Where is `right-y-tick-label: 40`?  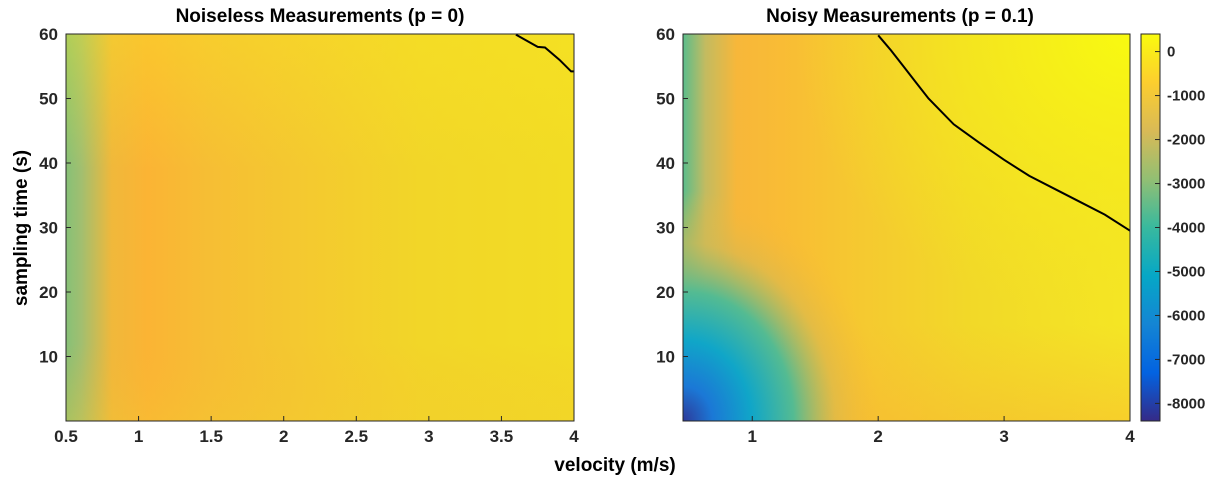 right-y-tick-label: 40 is located at coordinates (665, 163).